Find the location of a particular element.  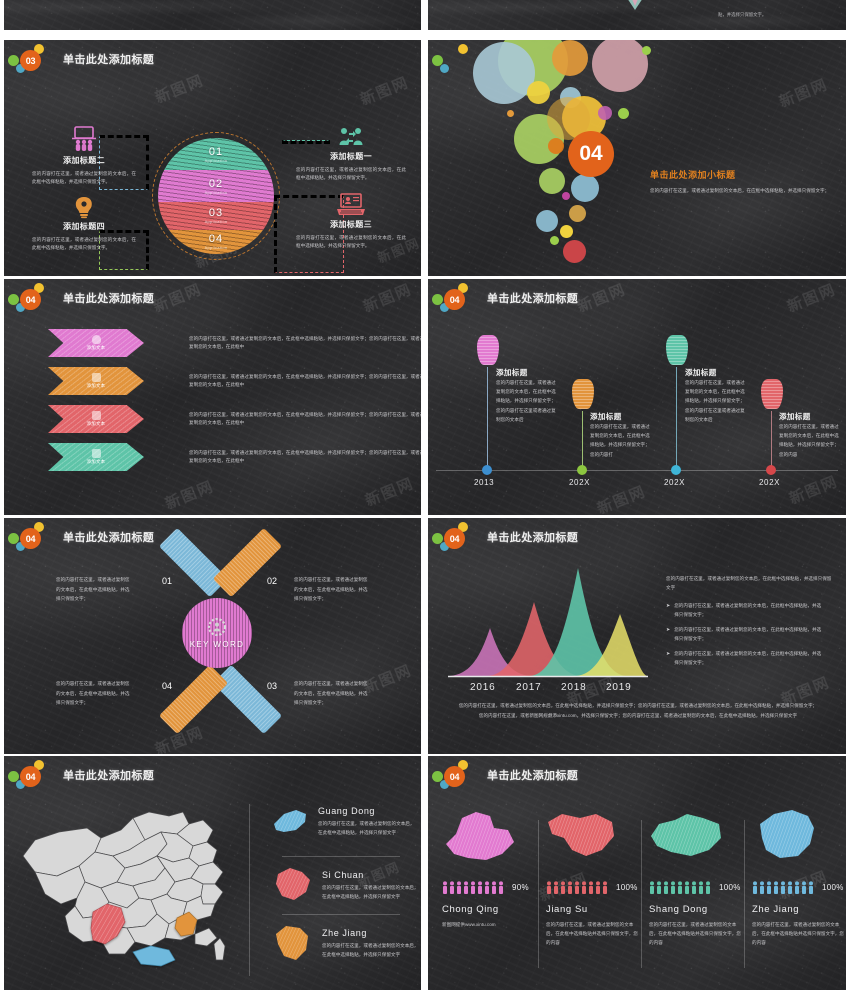

segment-02: 02 Application is located at coordinates (216, 186).